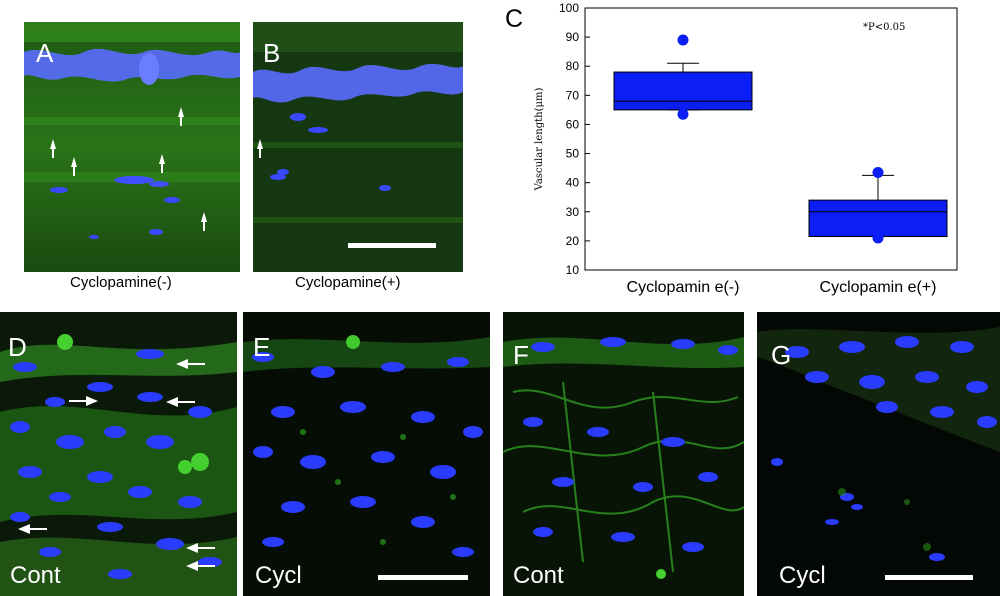  What do you see at coordinates (573, 154) in the screenshot?
I see `y-tick-label: 50` at bounding box center [573, 154].